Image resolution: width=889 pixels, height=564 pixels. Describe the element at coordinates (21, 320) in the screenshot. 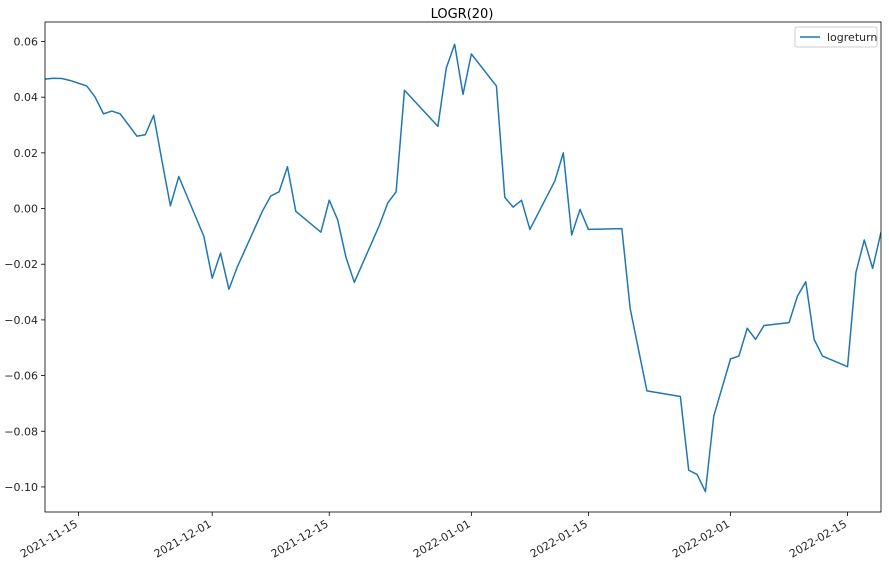

I see `y-tick-label: −0.04` at that location.